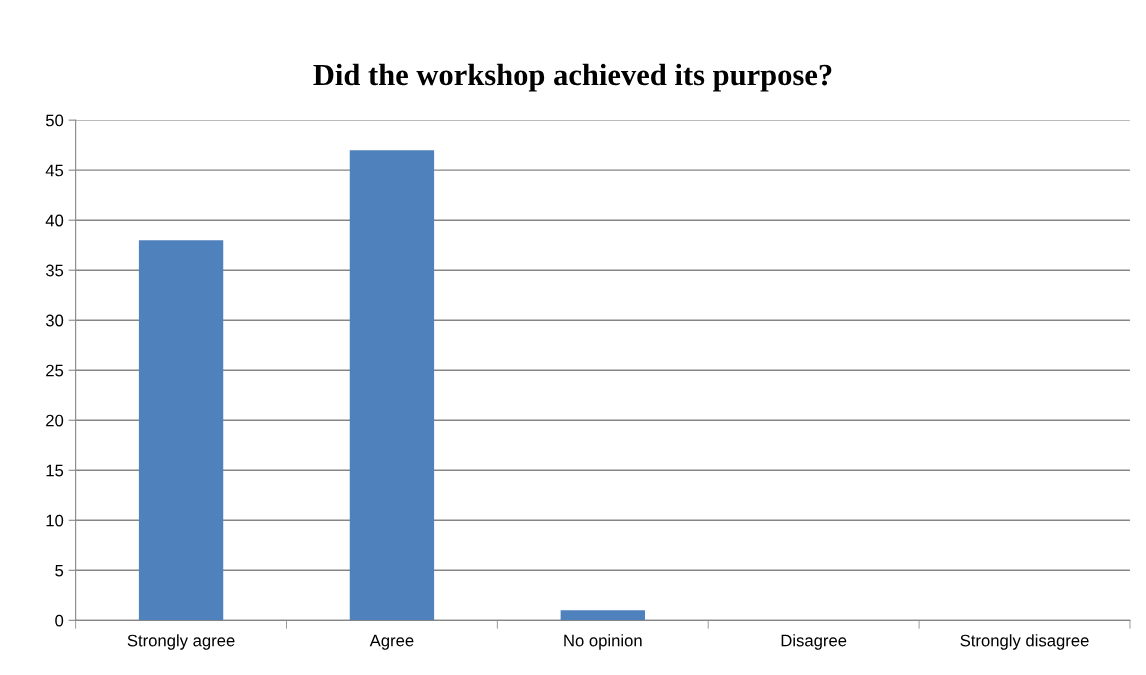 This screenshot has width=1146, height=675. What do you see at coordinates (54, 170) in the screenshot?
I see `y-tick-label: 45` at bounding box center [54, 170].